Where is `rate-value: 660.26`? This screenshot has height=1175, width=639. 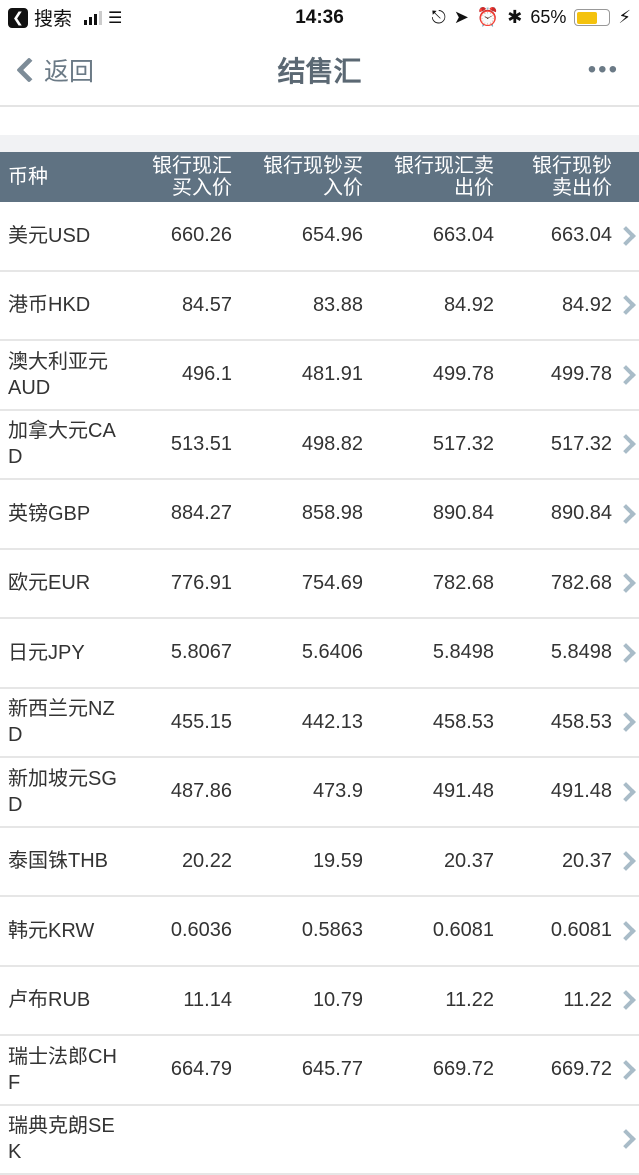
rate-value: 660.26 is located at coordinates (179, 235).